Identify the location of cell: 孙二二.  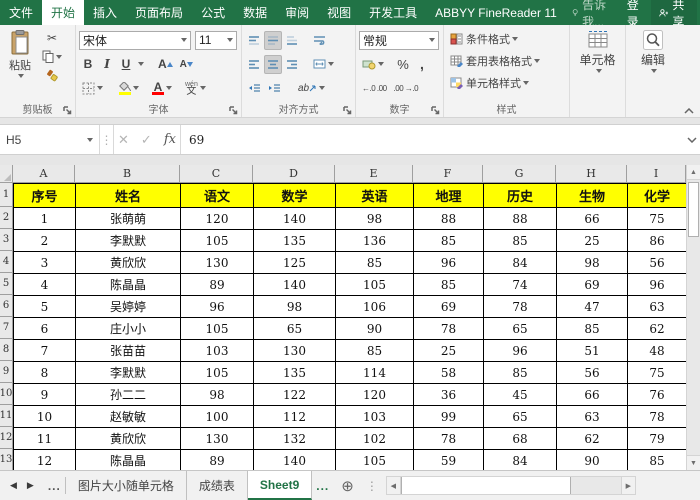
(128, 394).